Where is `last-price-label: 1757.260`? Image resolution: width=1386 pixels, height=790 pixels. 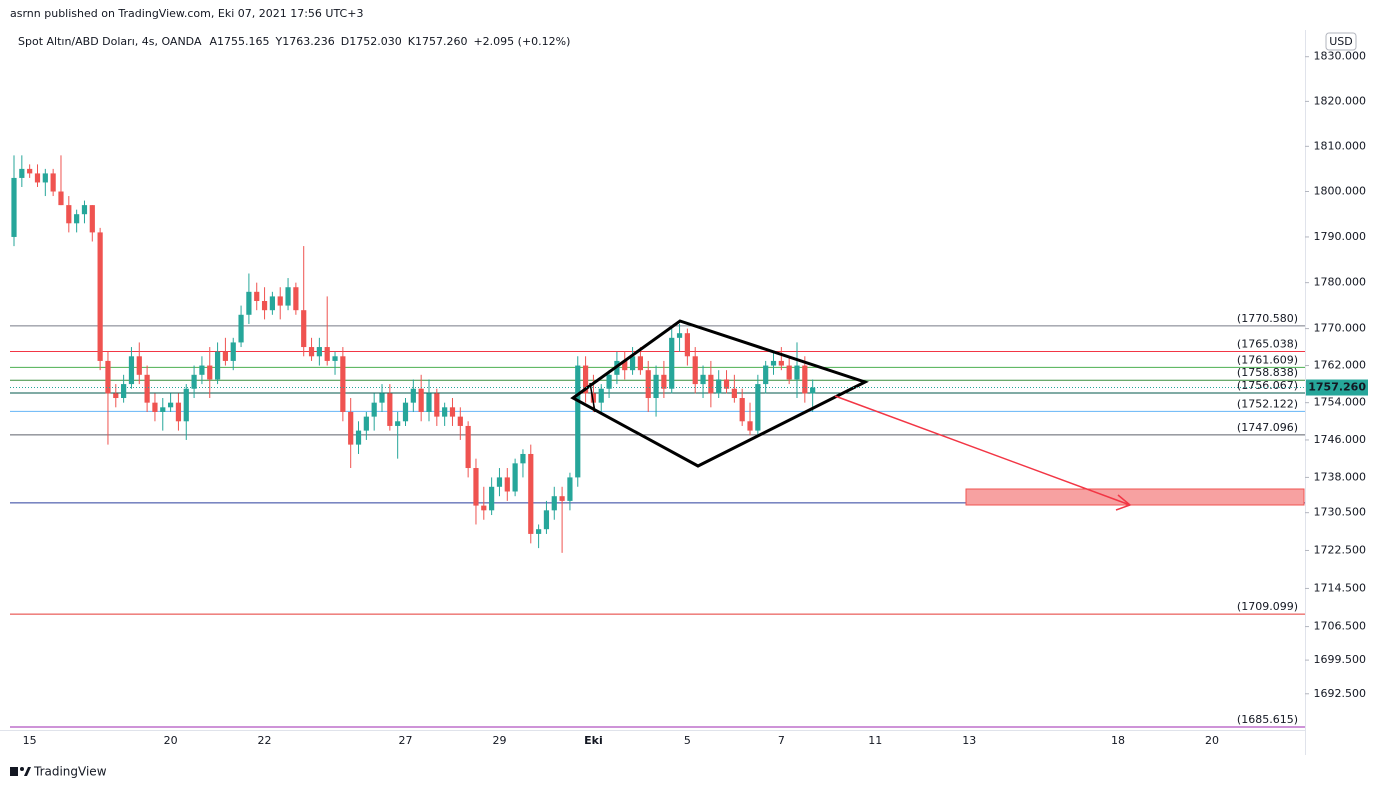
last-price-label: 1757.260 is located at coordinates (1337, 387).